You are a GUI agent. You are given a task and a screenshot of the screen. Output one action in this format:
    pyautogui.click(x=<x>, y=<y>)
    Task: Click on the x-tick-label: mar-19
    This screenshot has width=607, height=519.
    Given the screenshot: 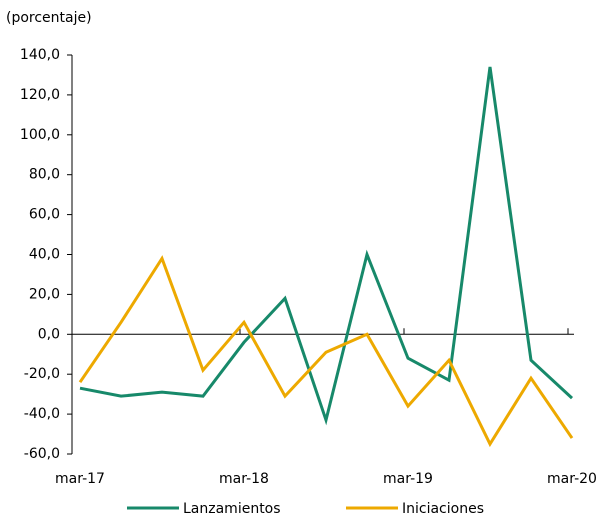 What is the action you would take?
    pyautogui.click(x=408, y=479)
    